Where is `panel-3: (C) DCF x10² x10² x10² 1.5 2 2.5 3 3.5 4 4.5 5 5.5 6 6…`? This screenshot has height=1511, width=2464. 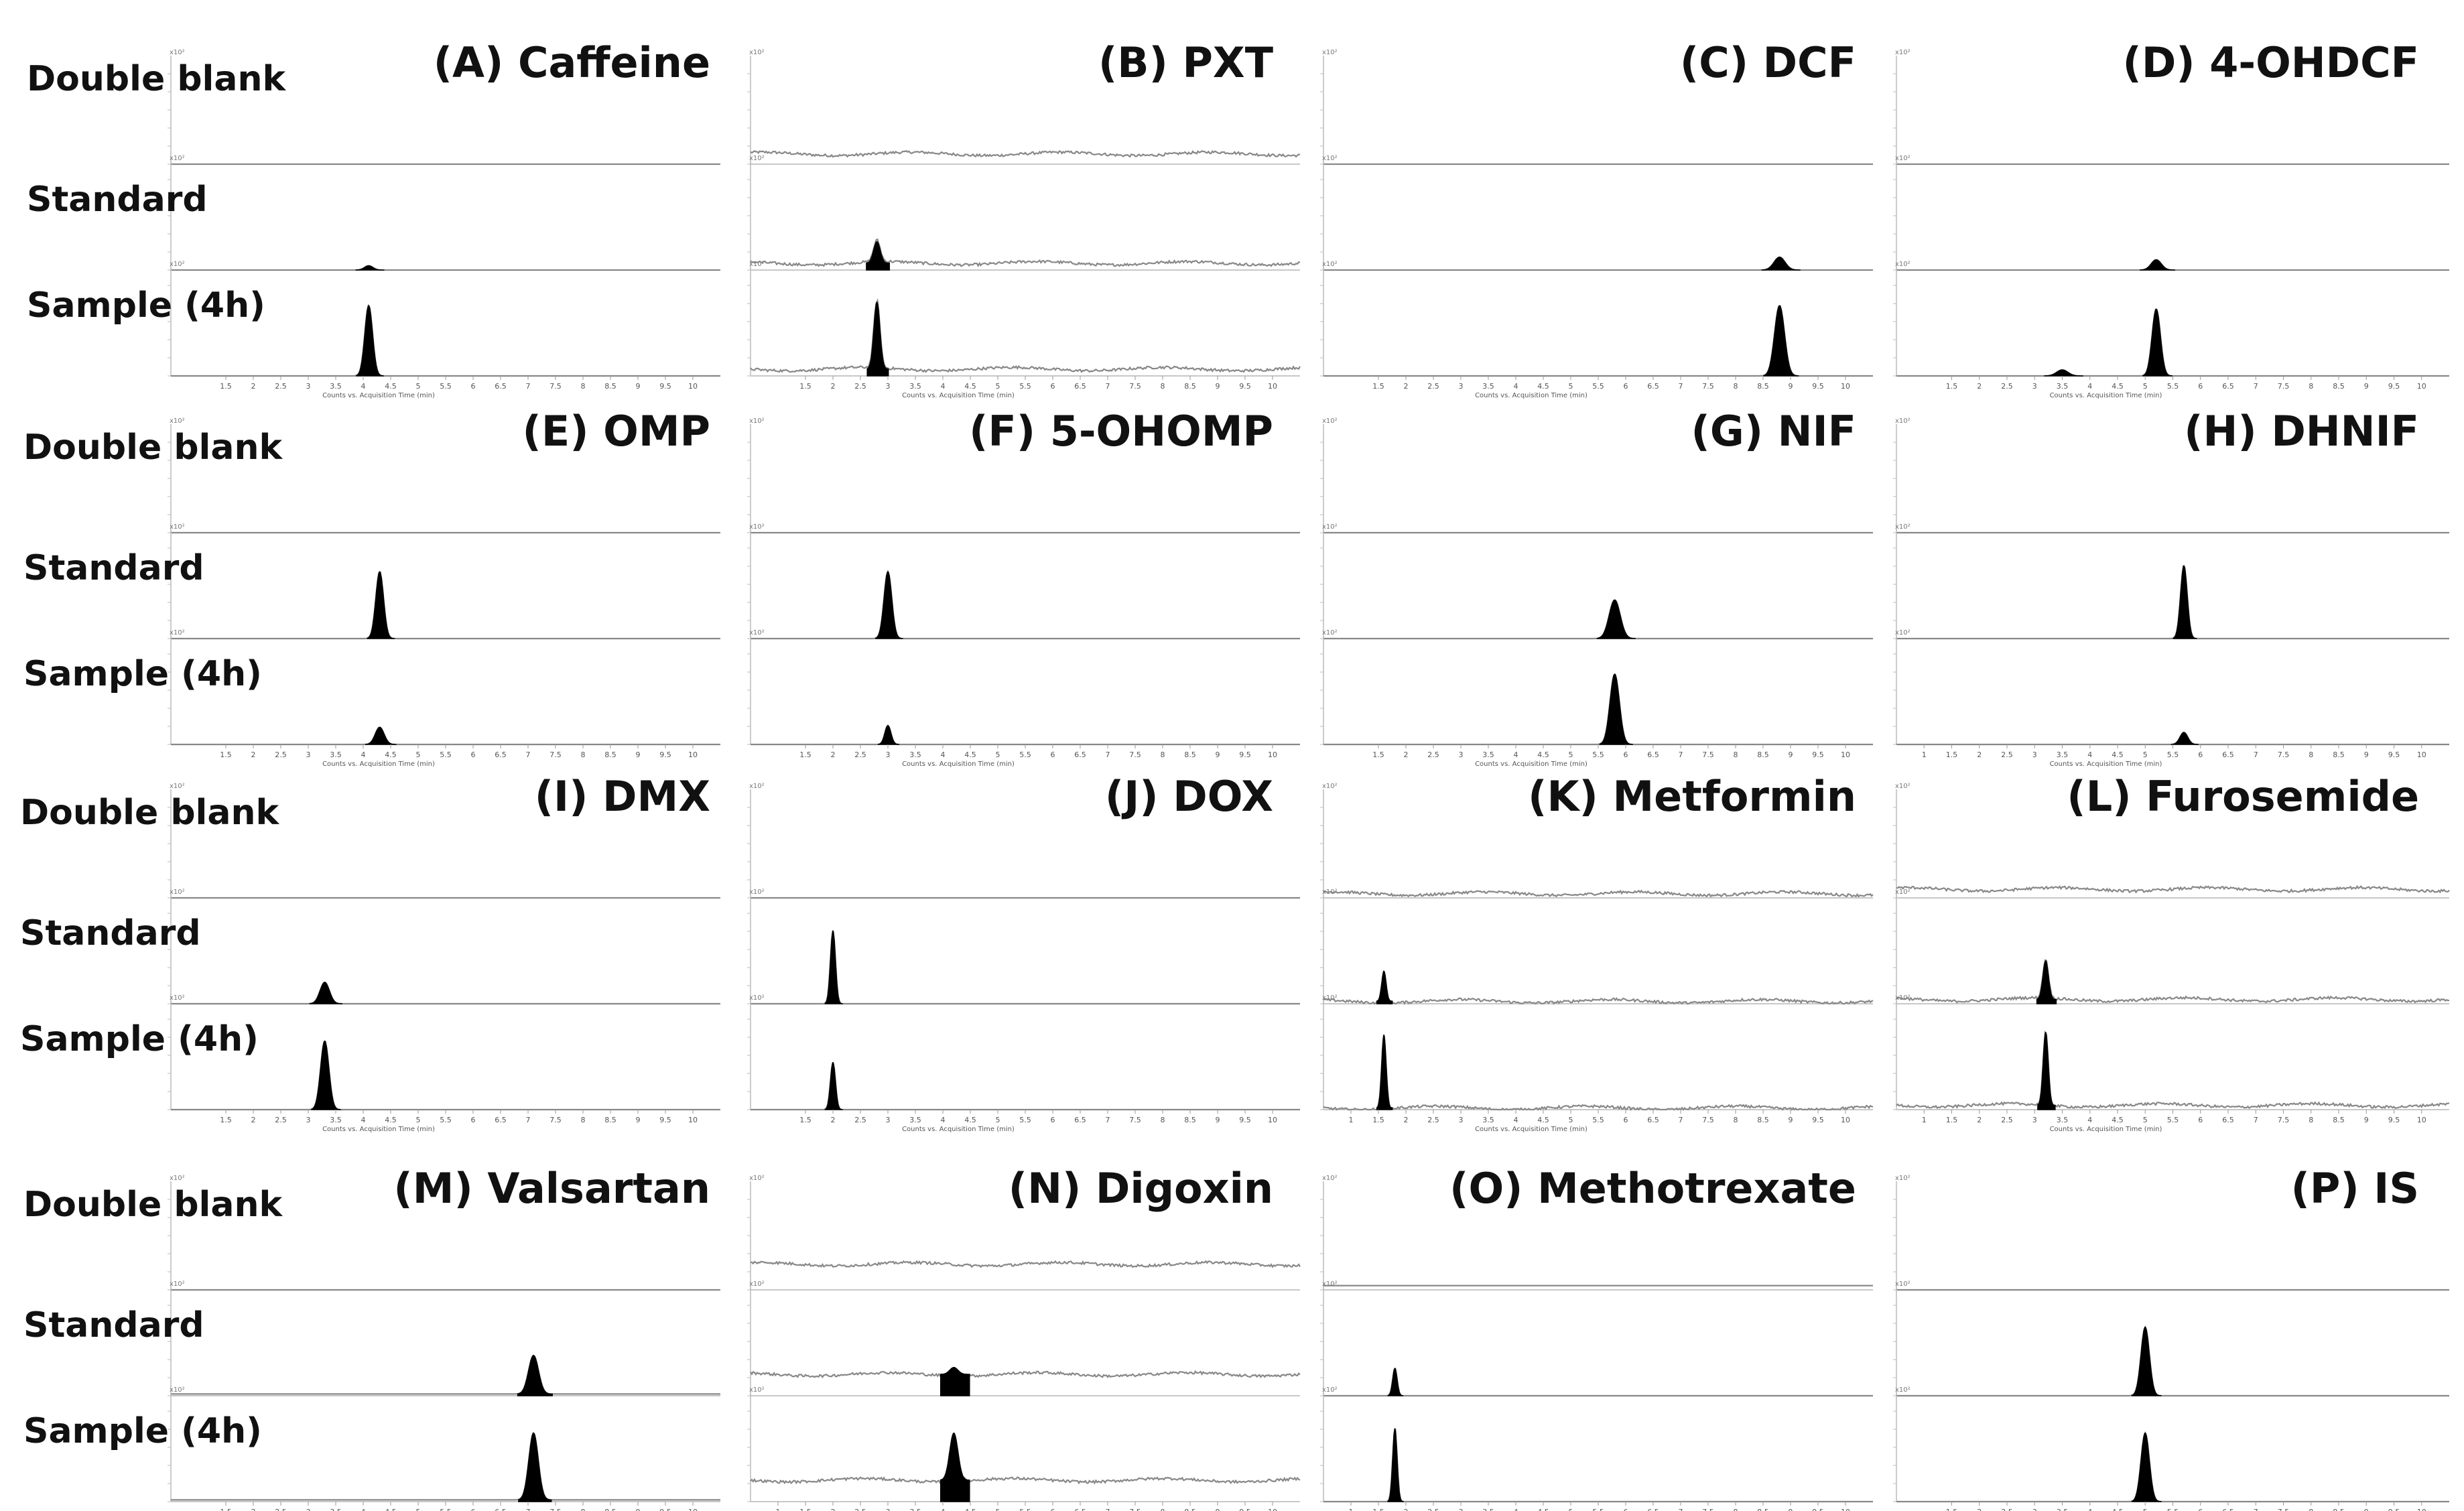
panel-3: (C) DCF x10² x10² x10² 1.5 2 2.5 3 3.5 4 4.5 5 5.5 6 6… is located at coordinates (1596, 218).